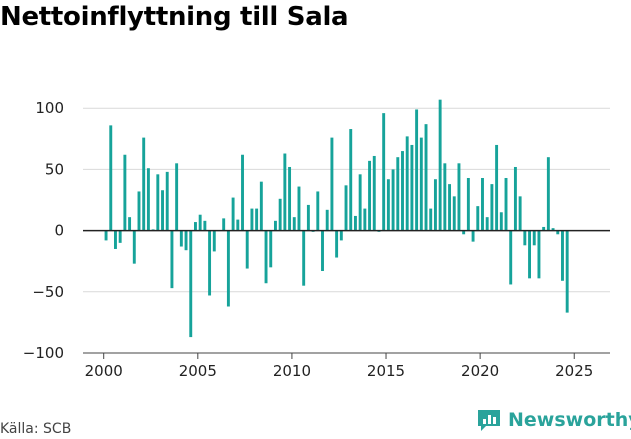 Image resolution: width=631 pixels, height=439 pixels. Describe the element at coordinates (489, 420) in the screenshot. I see `newsworthy-logo-icon` at that location.